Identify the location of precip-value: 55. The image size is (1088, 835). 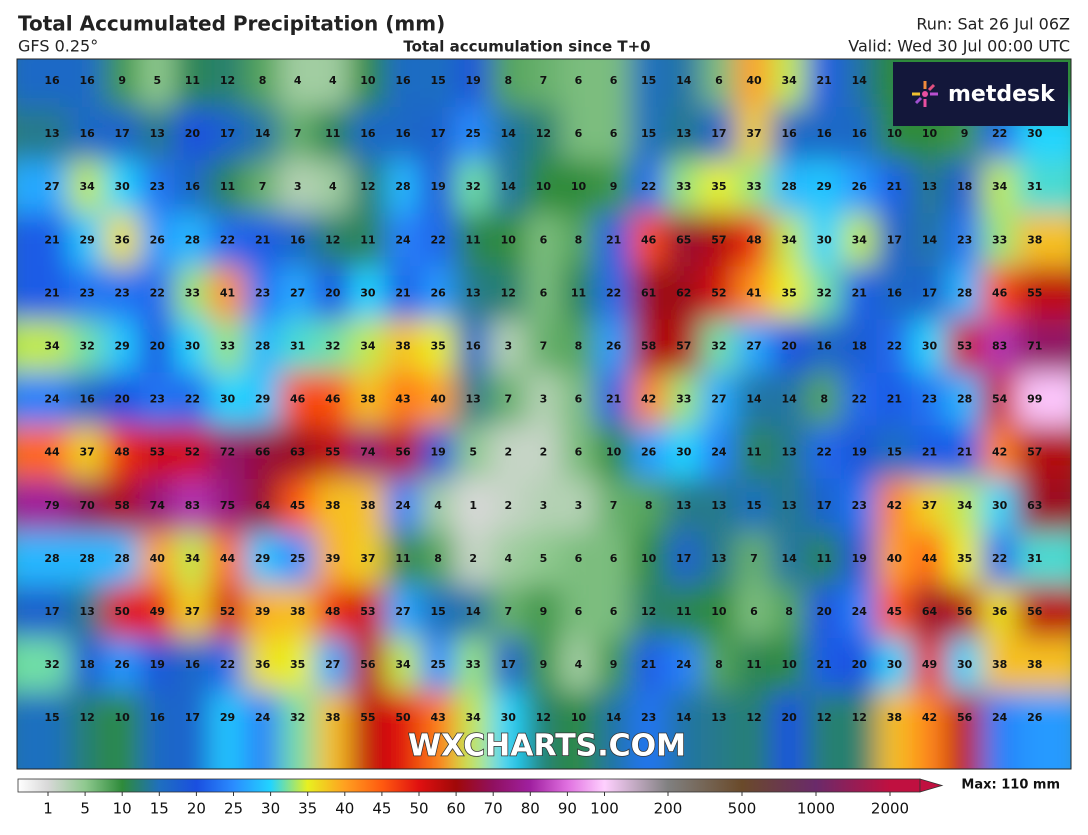
(332, 452).